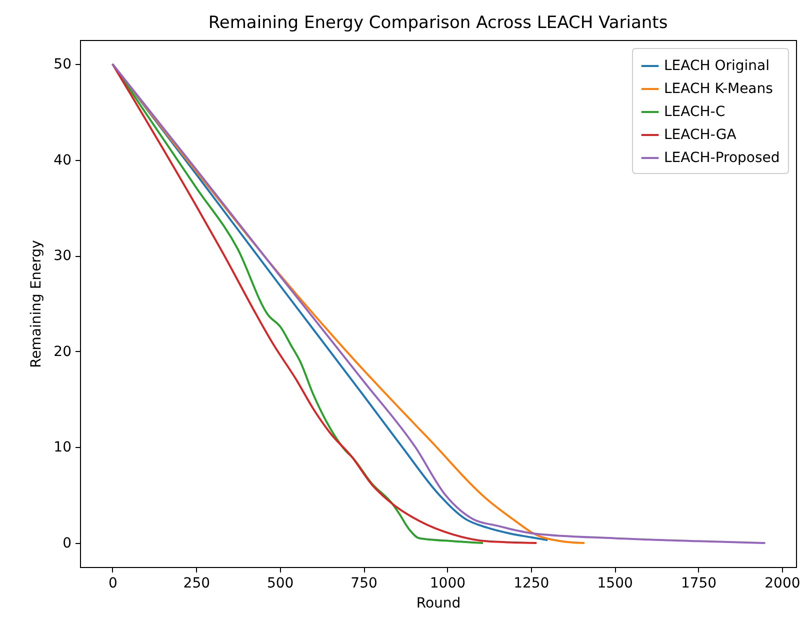  What do you see at coordinates (718, 89) in the screenshot?
I see `legend-label: LEACH K-Means` at bounding box center [718, 89].